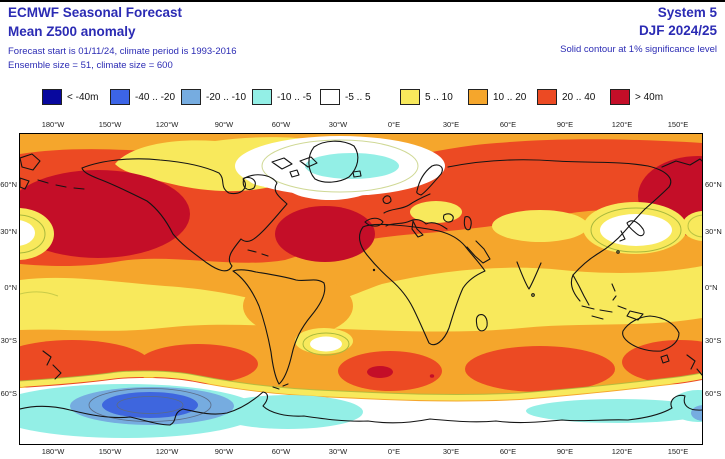  I want to click on legend-item: < -40m, so click(70, 97).